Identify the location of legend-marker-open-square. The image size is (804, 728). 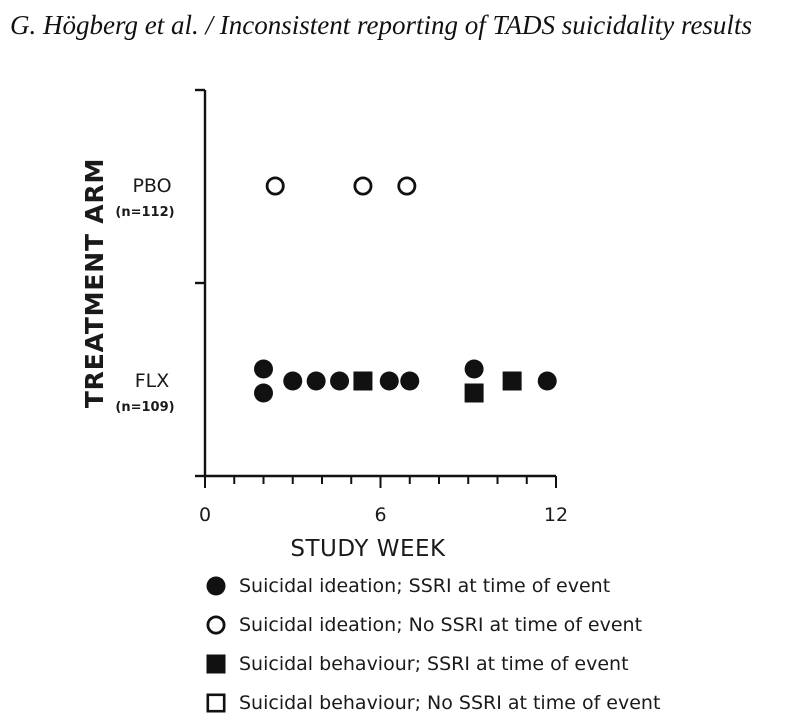
(216, 702).